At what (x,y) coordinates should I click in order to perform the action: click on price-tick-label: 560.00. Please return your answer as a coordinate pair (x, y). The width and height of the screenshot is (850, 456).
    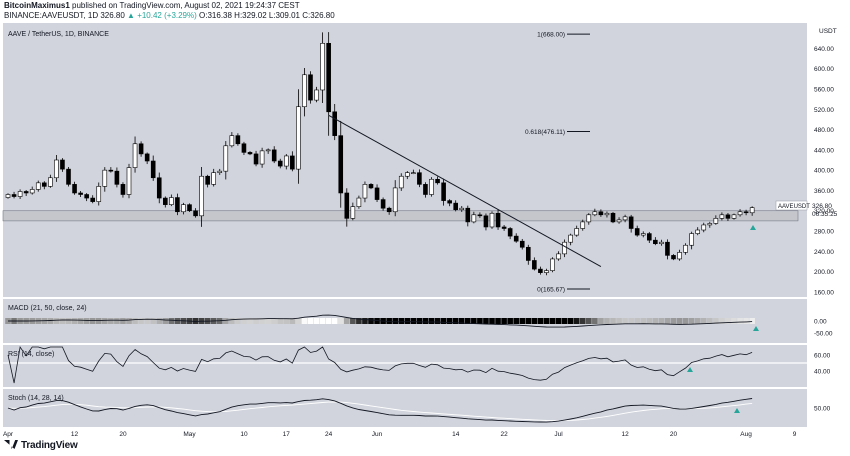
    Looking at the image, I should click on (824, 89).